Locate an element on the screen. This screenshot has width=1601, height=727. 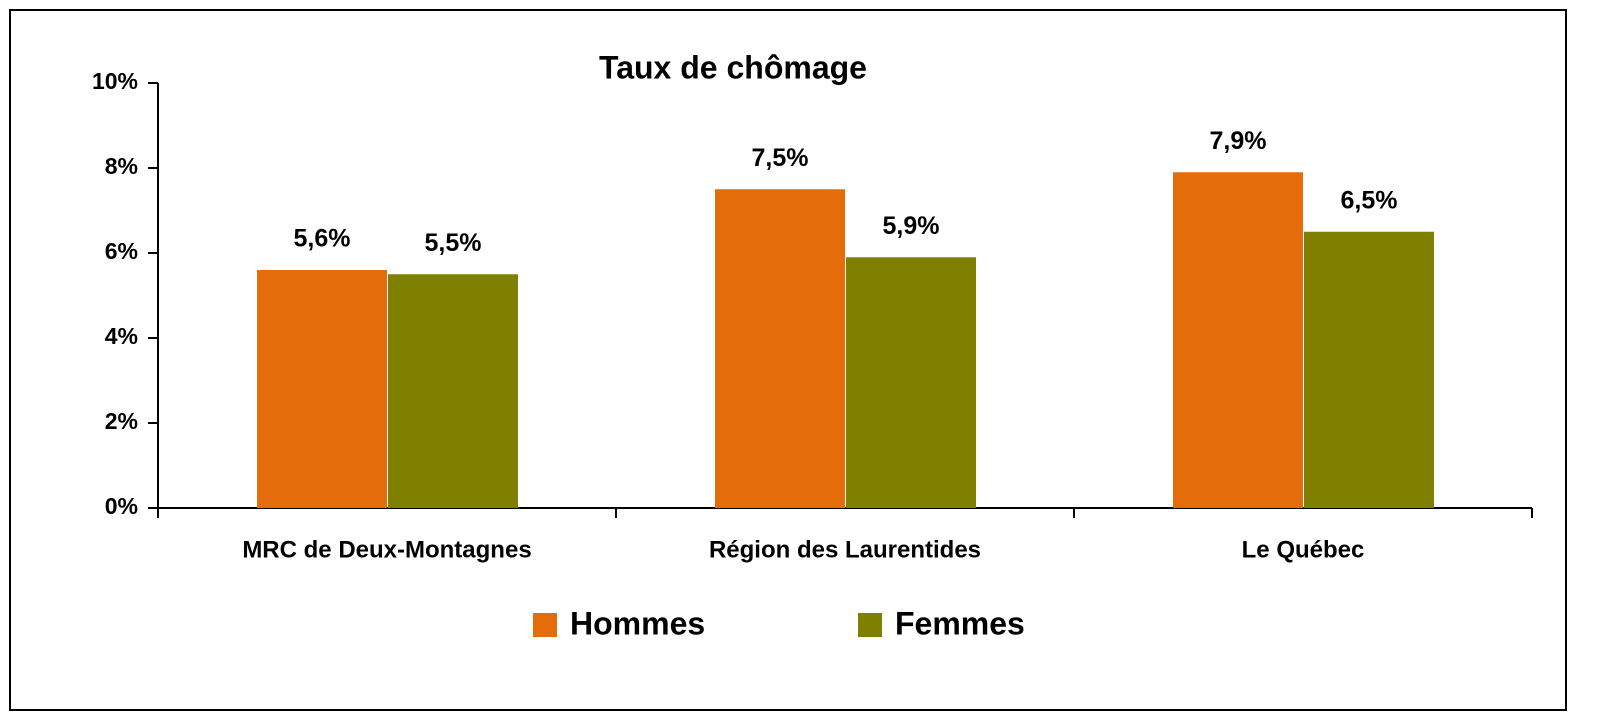
value-label: 5,5% is located at coordinates (453, 243).